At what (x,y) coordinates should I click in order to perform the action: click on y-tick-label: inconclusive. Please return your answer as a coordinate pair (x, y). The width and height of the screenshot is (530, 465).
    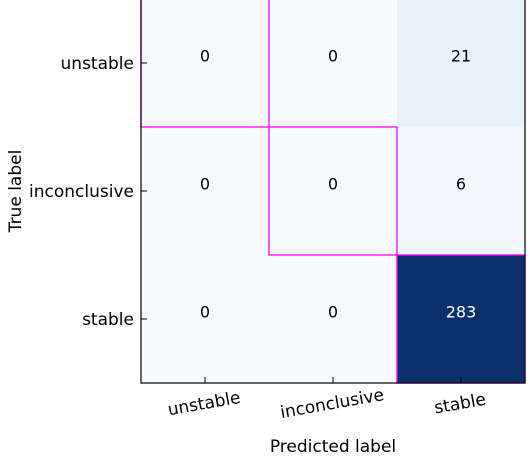
    Looking at the image, I should click on (81, 192).